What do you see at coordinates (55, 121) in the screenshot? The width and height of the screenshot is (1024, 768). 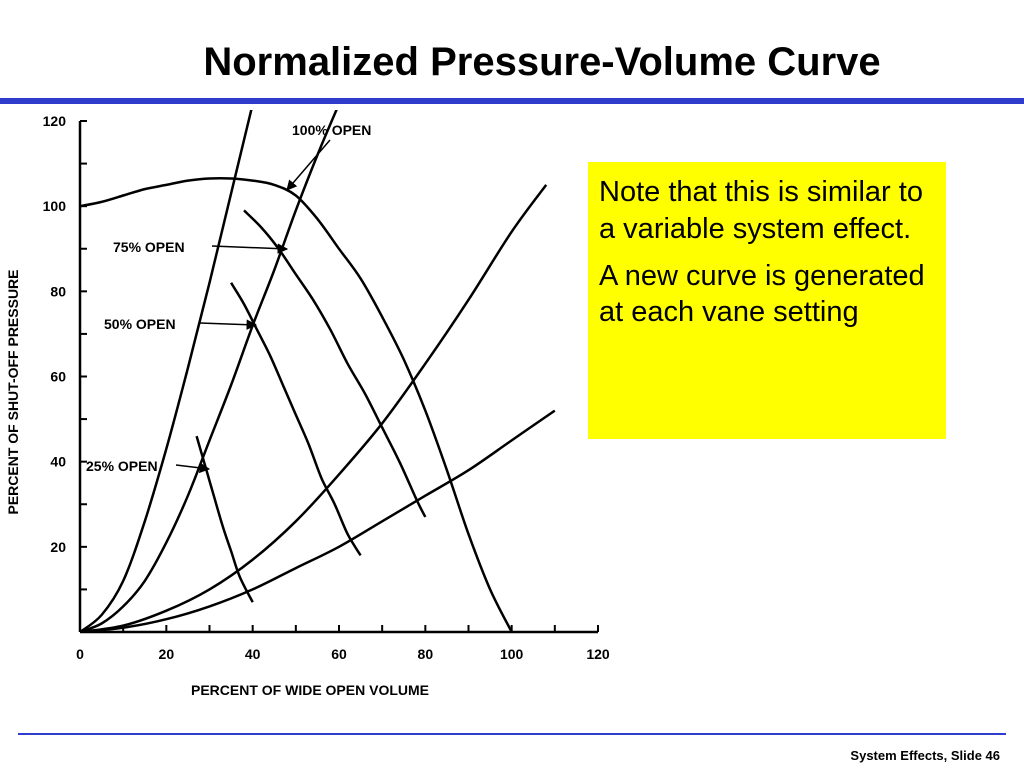 I see `y-tick-label-120: 120` at bounding box center [55, 121].